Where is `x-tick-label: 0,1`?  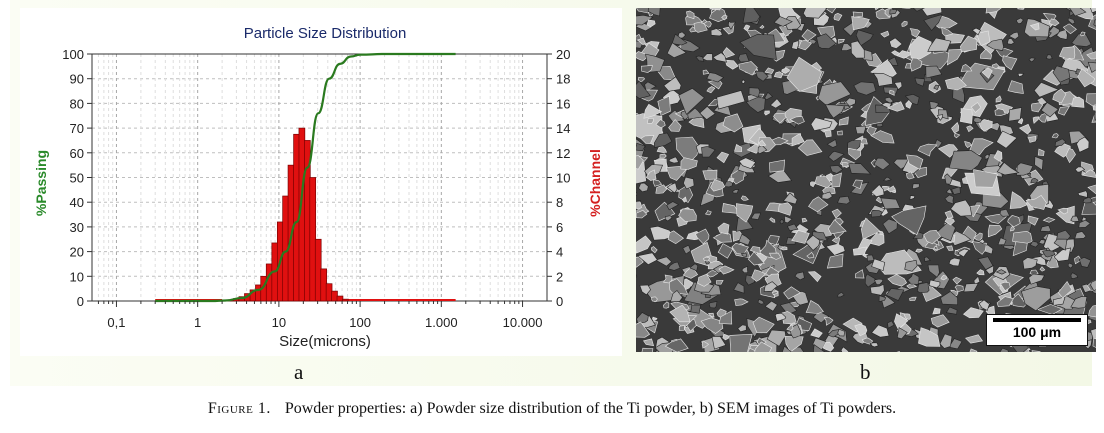
x-tick-label: 0,1 is located at coordinates (116, 322).